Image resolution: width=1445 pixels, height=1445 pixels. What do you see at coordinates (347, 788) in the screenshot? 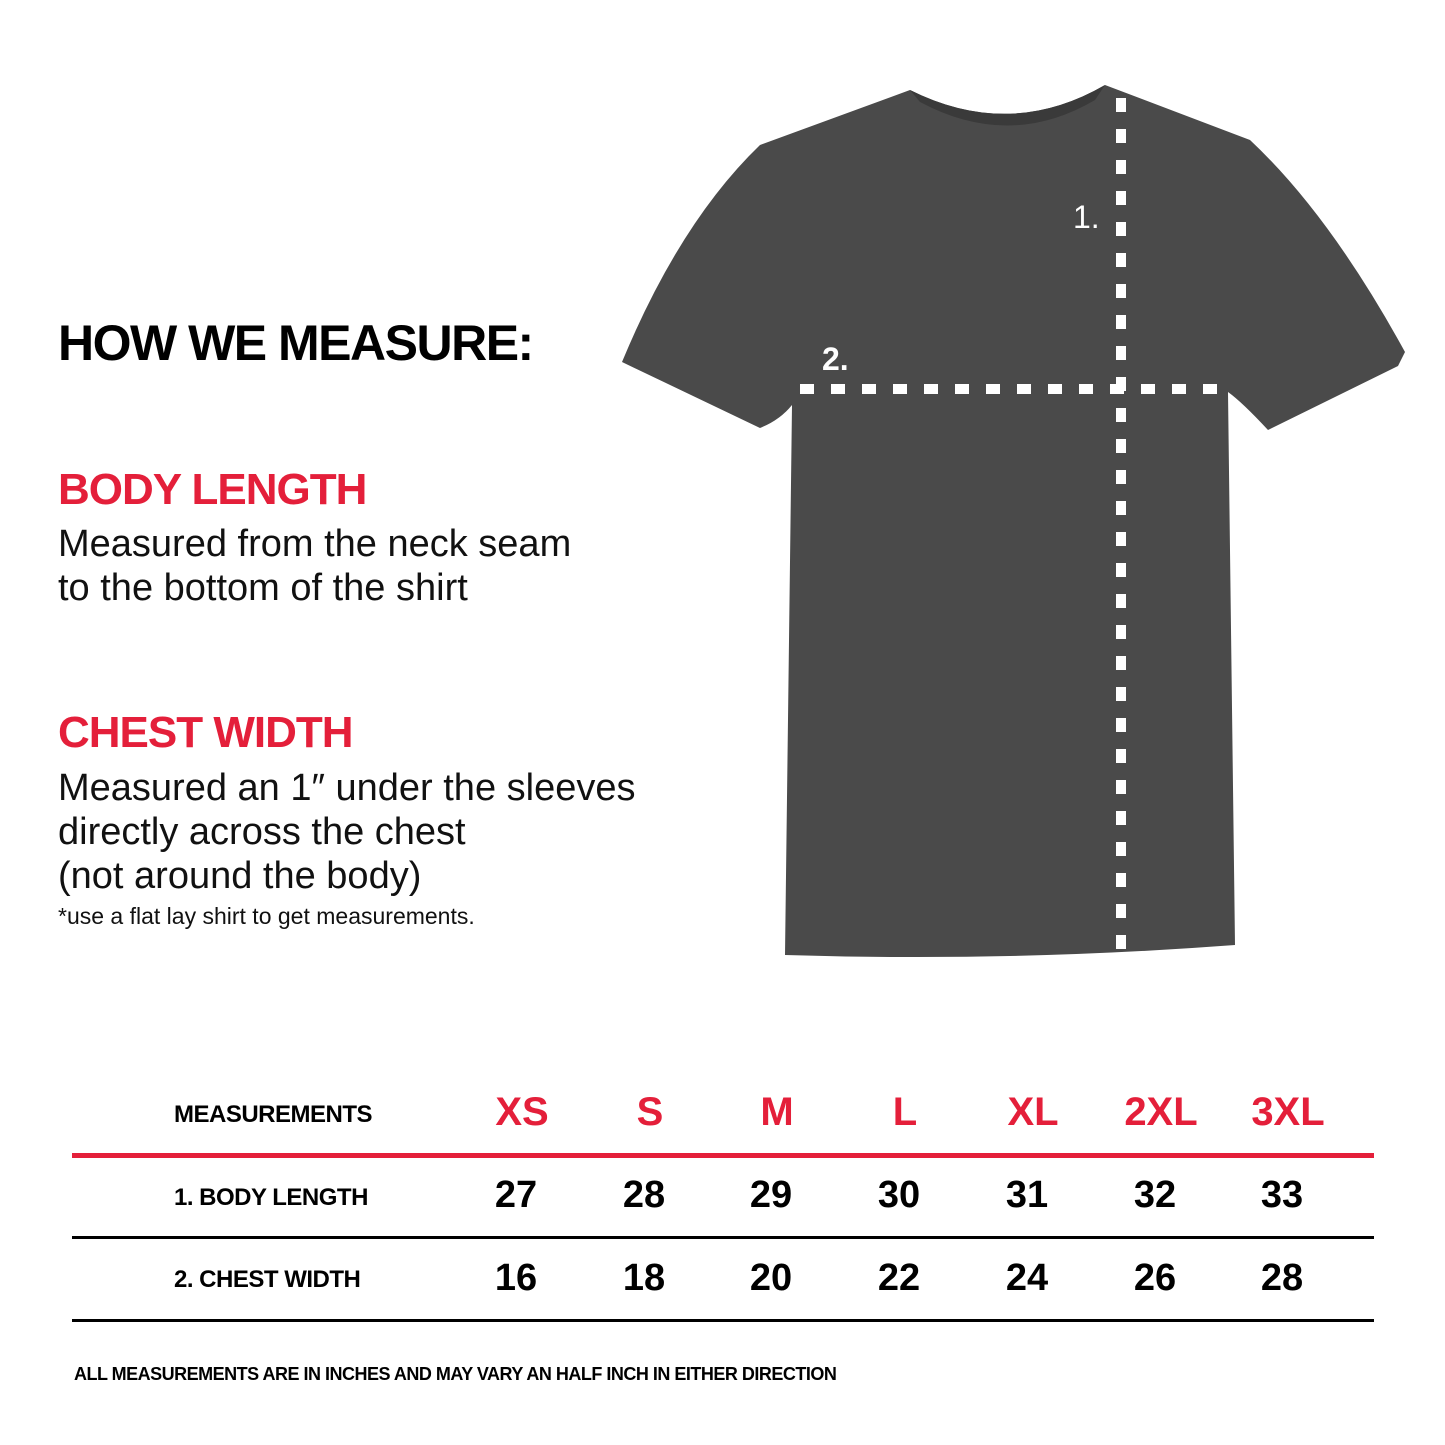
I see `desc-line: Measured an 1″ under the sleeves` at bounding box center [347, 788].